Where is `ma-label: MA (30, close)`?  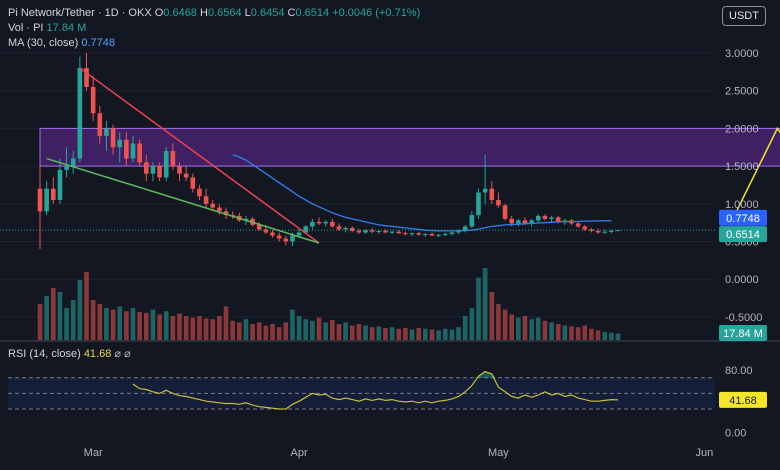
ma-label: MA (30, close) is located at coordinates (43, 43).